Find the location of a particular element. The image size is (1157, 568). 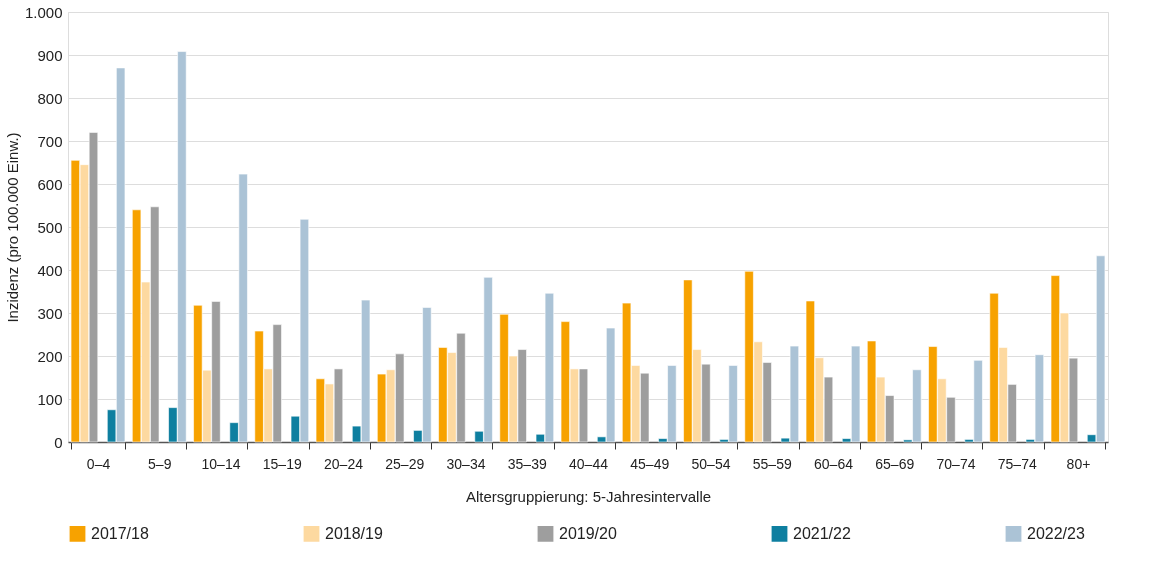

y-tick-label: 800 is located at coordinates (50, 98).